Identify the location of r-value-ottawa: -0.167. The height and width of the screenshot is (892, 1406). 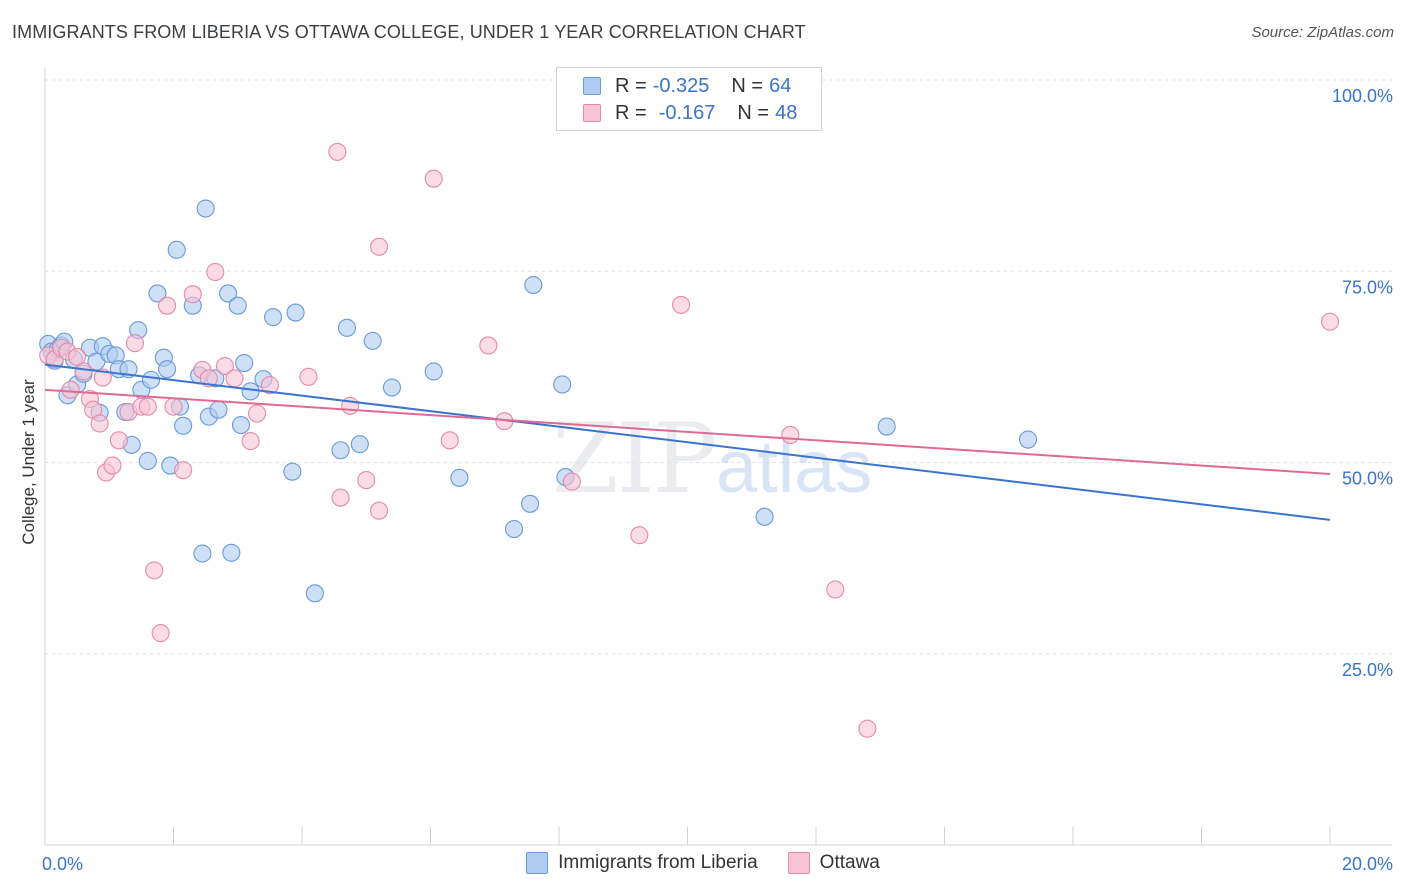
(687, 112).